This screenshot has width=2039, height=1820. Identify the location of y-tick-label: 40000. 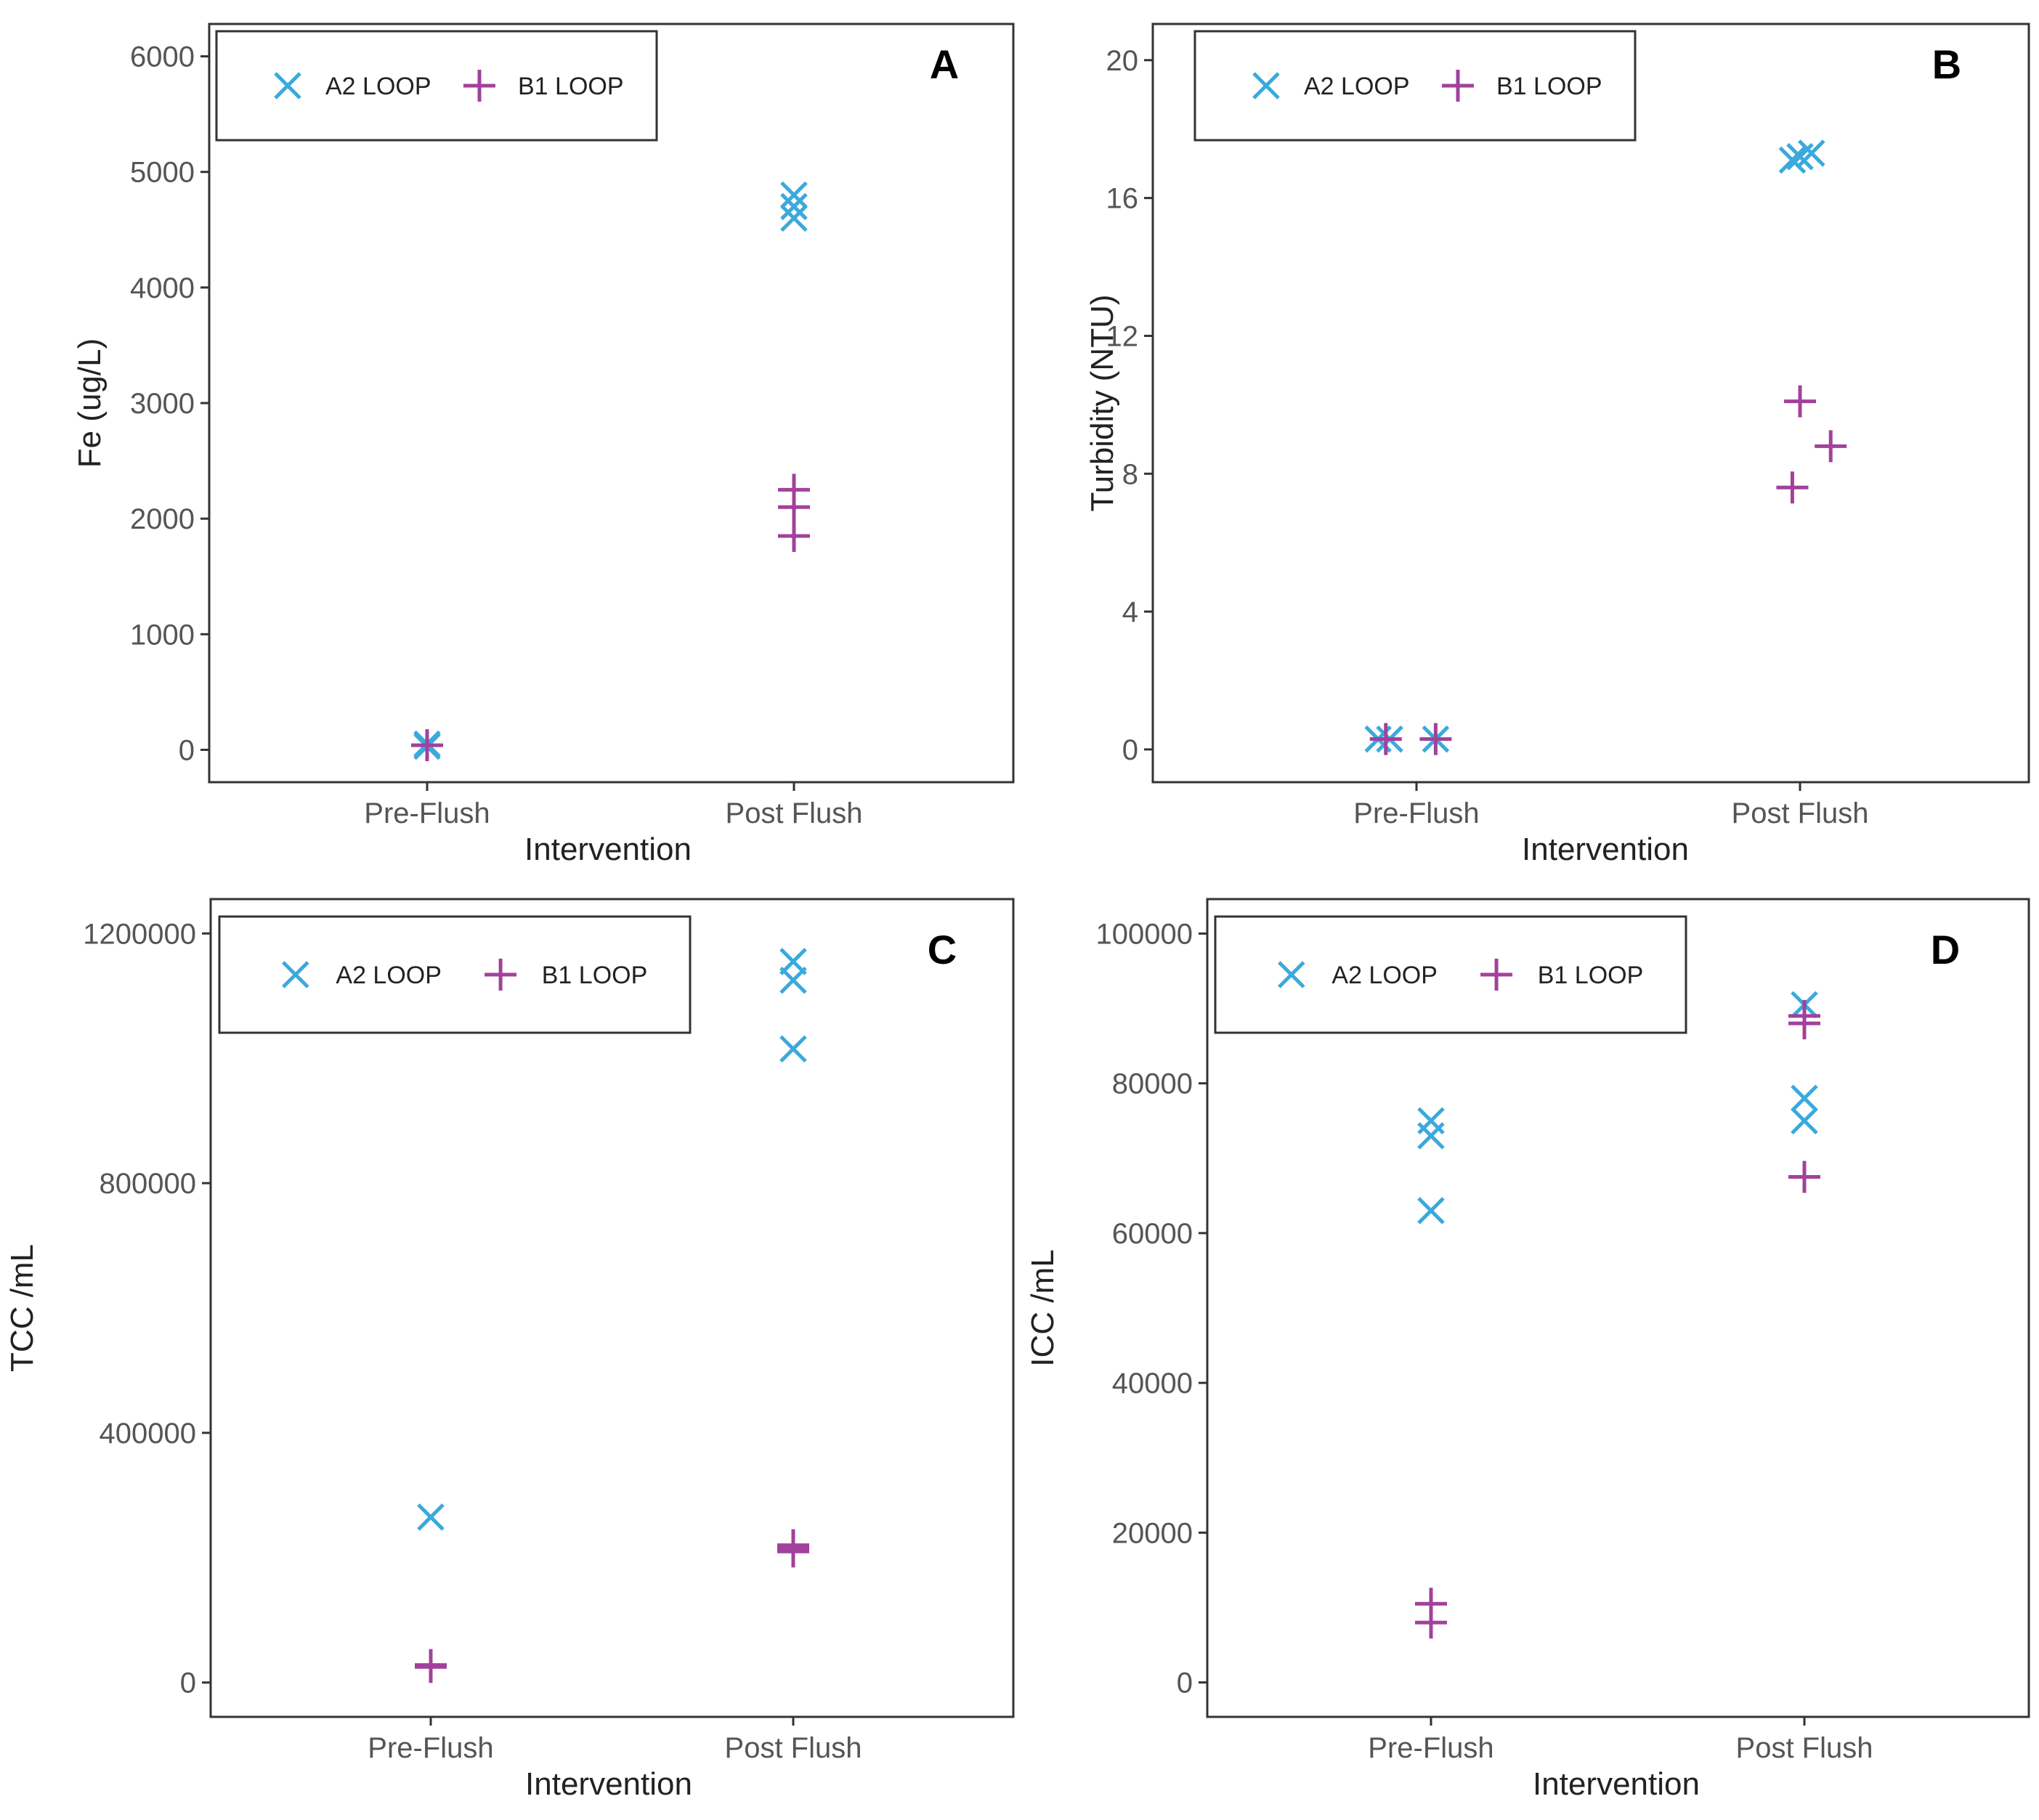
(1152, 1383).